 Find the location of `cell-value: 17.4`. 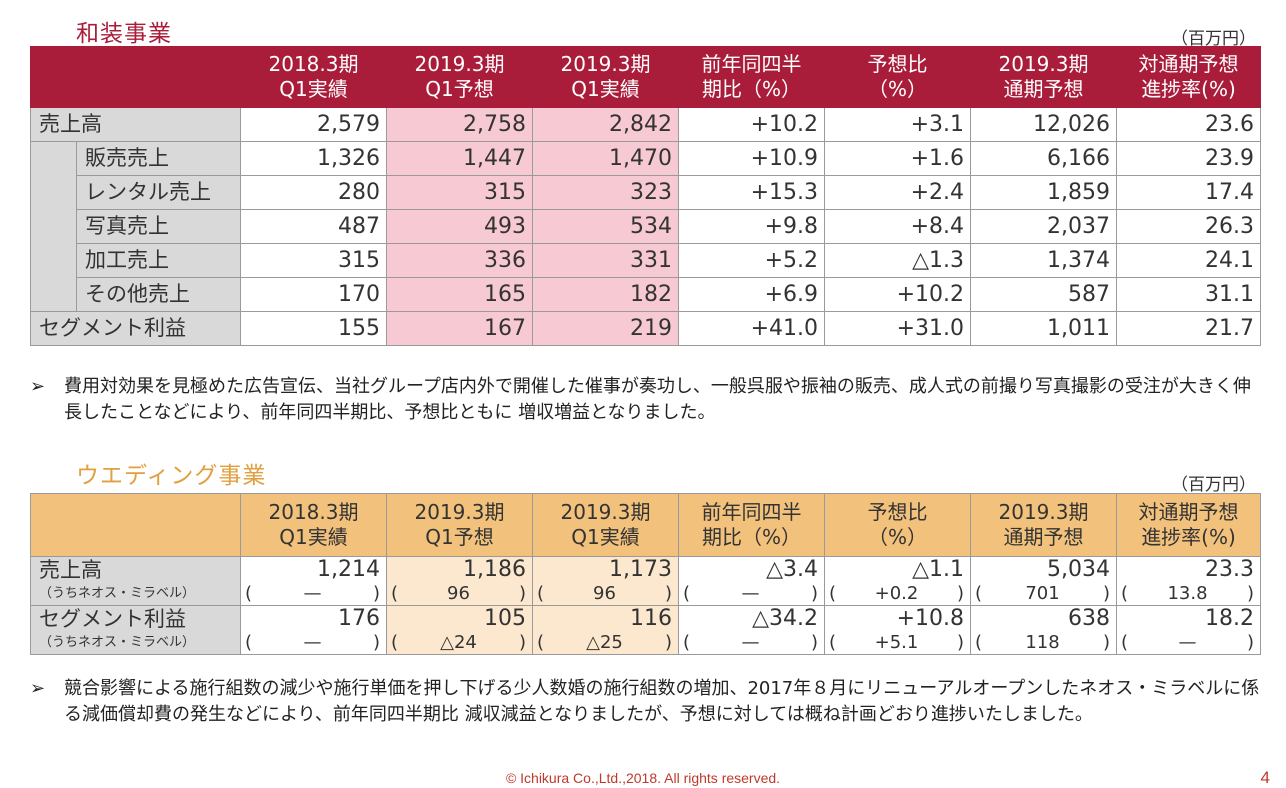

cell-value: 17.4 is located at coordinates (1188, 192).